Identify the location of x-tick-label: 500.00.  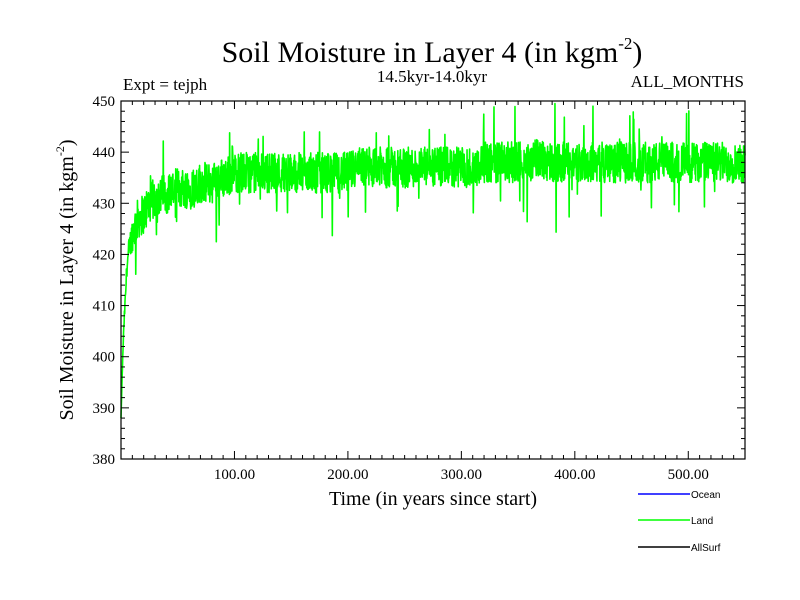
(688, 475).